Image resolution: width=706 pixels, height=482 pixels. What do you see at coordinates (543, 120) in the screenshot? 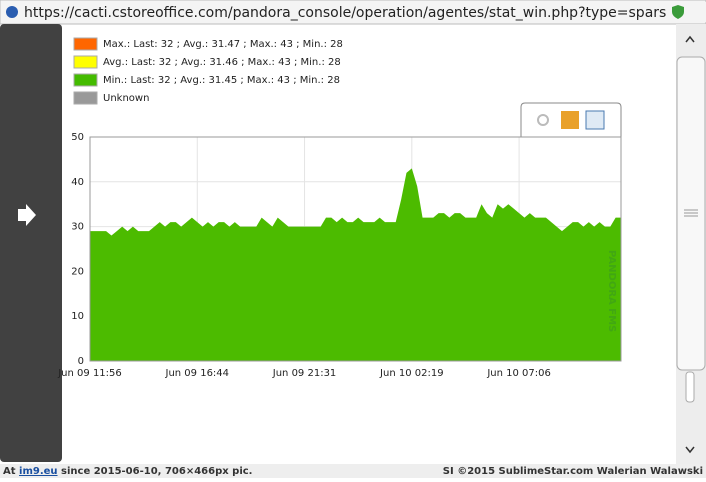
I see `zoom-icon` at bounding box center [543, 120].